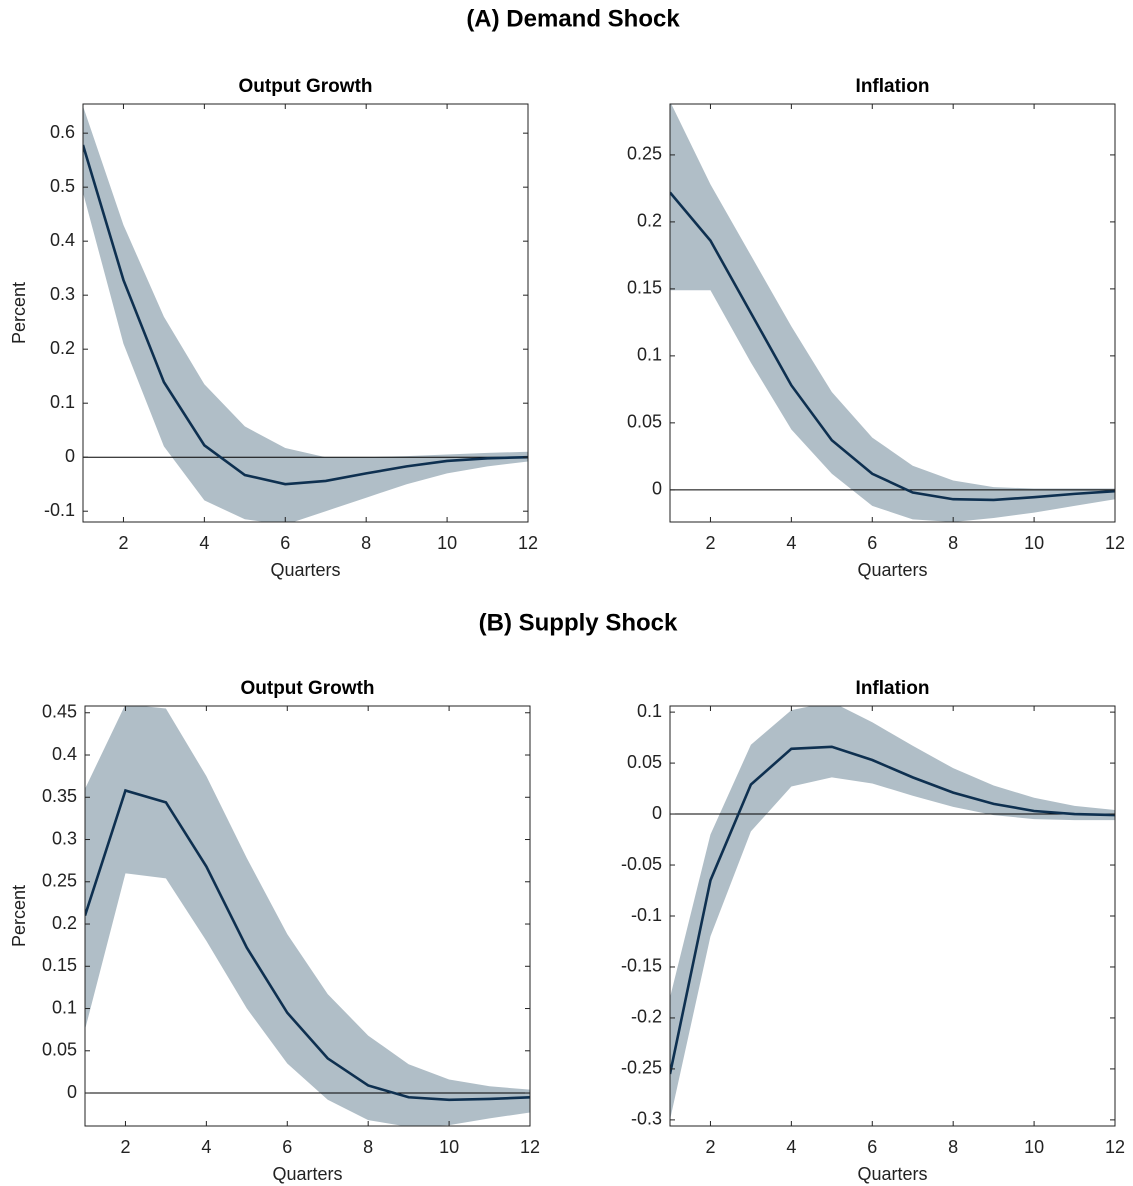 Image resolution: width=1133 pixels, height=1186 pixels. Describe the element at coordinates (641, 966) in the screenshot. I see `y-tick-label: -0.15` at that location.